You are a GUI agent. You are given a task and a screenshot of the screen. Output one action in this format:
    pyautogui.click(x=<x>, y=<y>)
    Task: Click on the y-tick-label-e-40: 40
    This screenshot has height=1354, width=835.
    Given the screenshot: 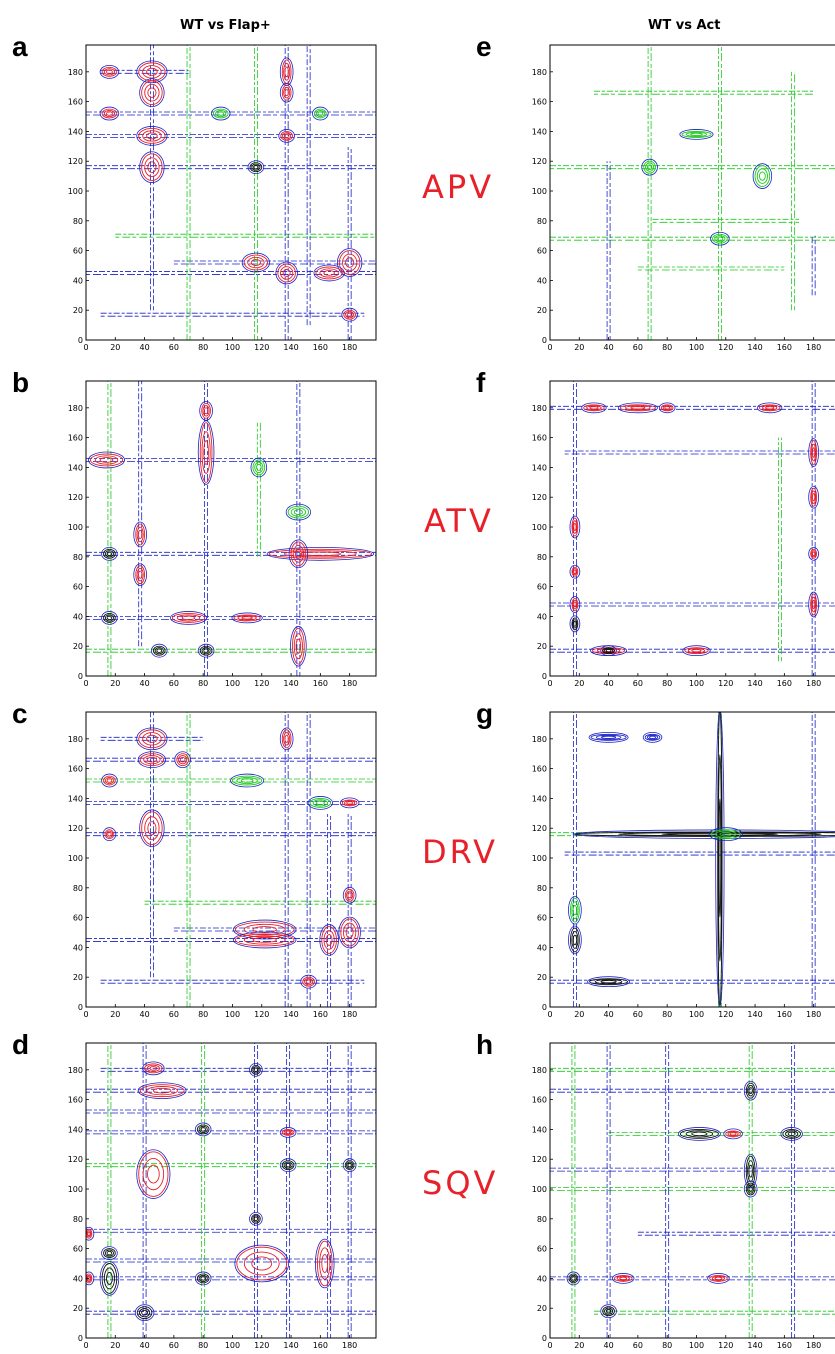 What is the action you would take?
    pyautogui.click(x=542, y=280)
    